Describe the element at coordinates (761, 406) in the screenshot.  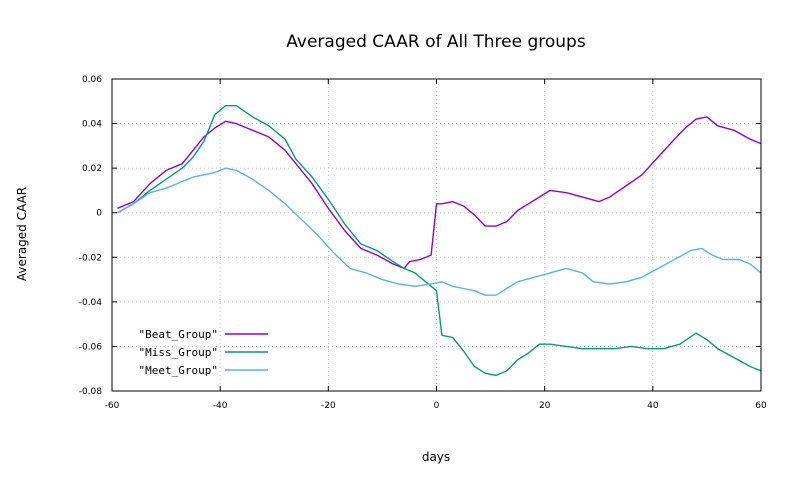
I see `x-tick-label: 60` at that location.